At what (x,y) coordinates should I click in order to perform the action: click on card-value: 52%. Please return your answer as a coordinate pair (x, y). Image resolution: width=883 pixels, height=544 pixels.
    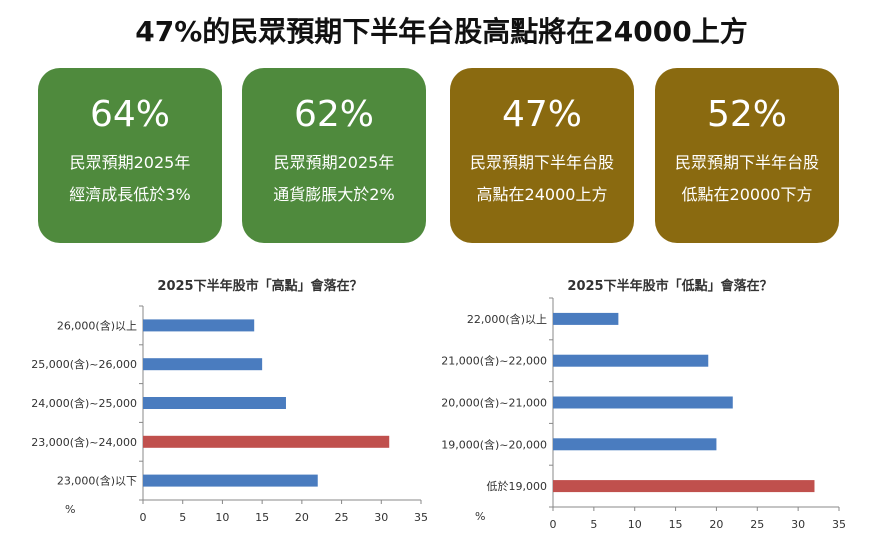
    Looking at the image, I should click on (746, 114).